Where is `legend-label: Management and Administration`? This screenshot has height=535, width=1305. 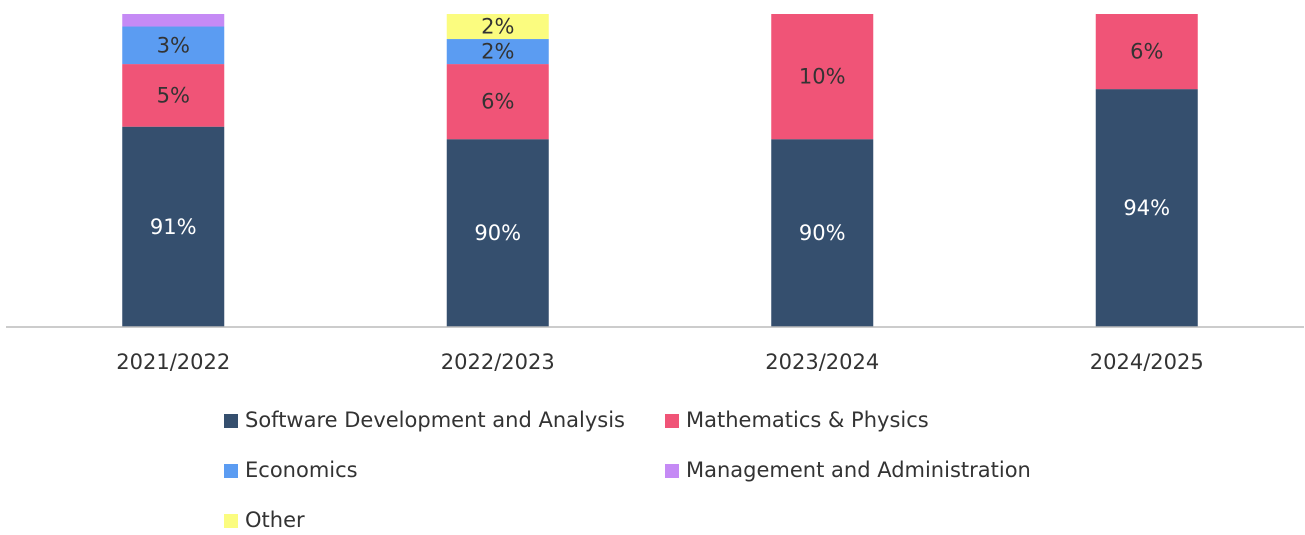 legend-label: Management and Administration is located at coordinates (858, 470).